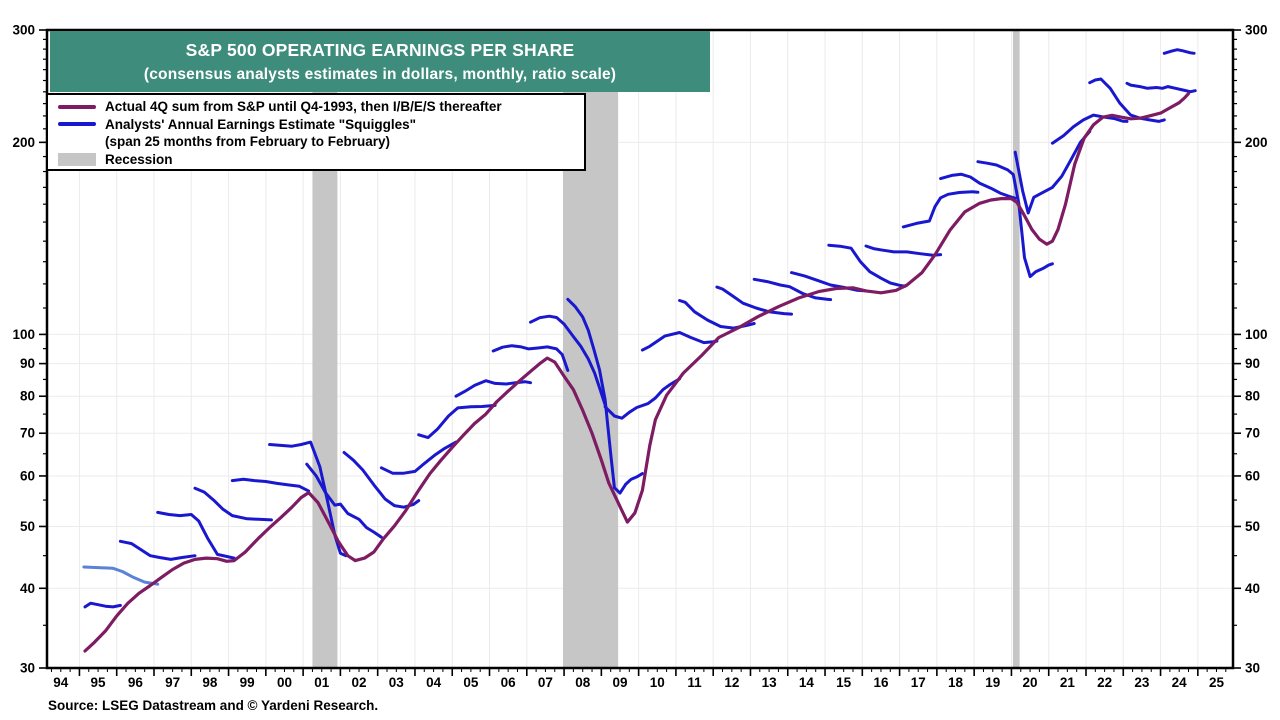 The width and height of the screenshot is (1280, 720). Describe the element at coordinates (27, 475) in the screenshot. I see `y-axis-label-left-60: 60` at that location.